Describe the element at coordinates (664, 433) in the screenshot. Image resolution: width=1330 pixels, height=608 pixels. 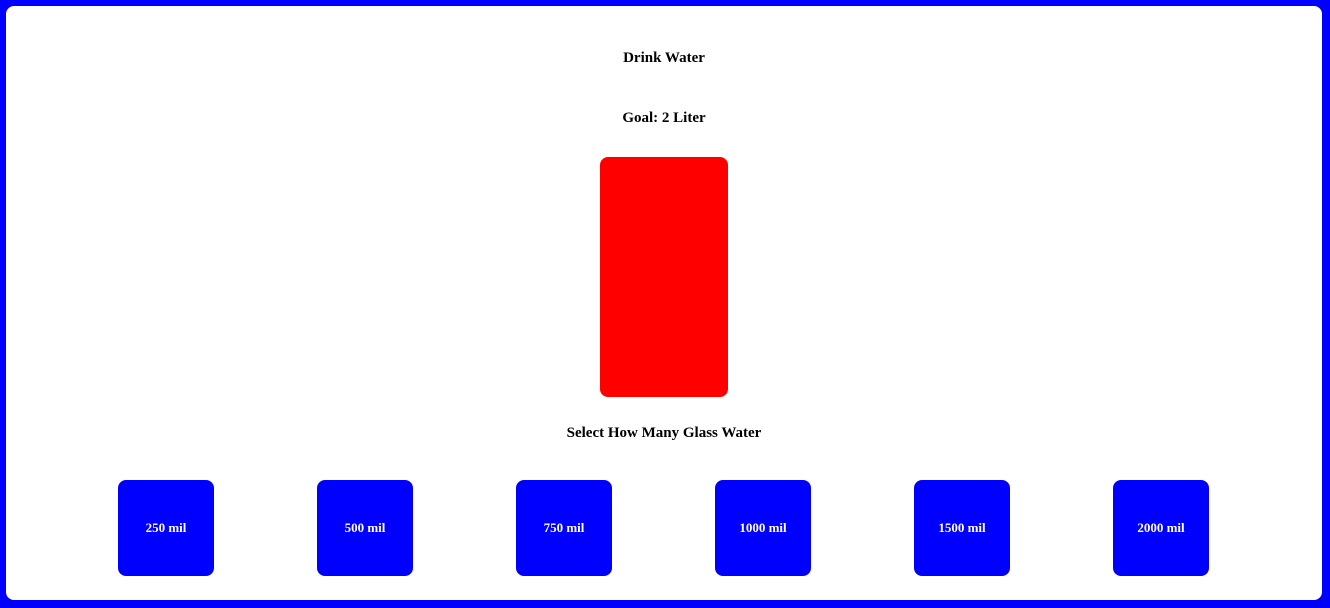
I see `select-title: Select How Many Glass Water` at that location.